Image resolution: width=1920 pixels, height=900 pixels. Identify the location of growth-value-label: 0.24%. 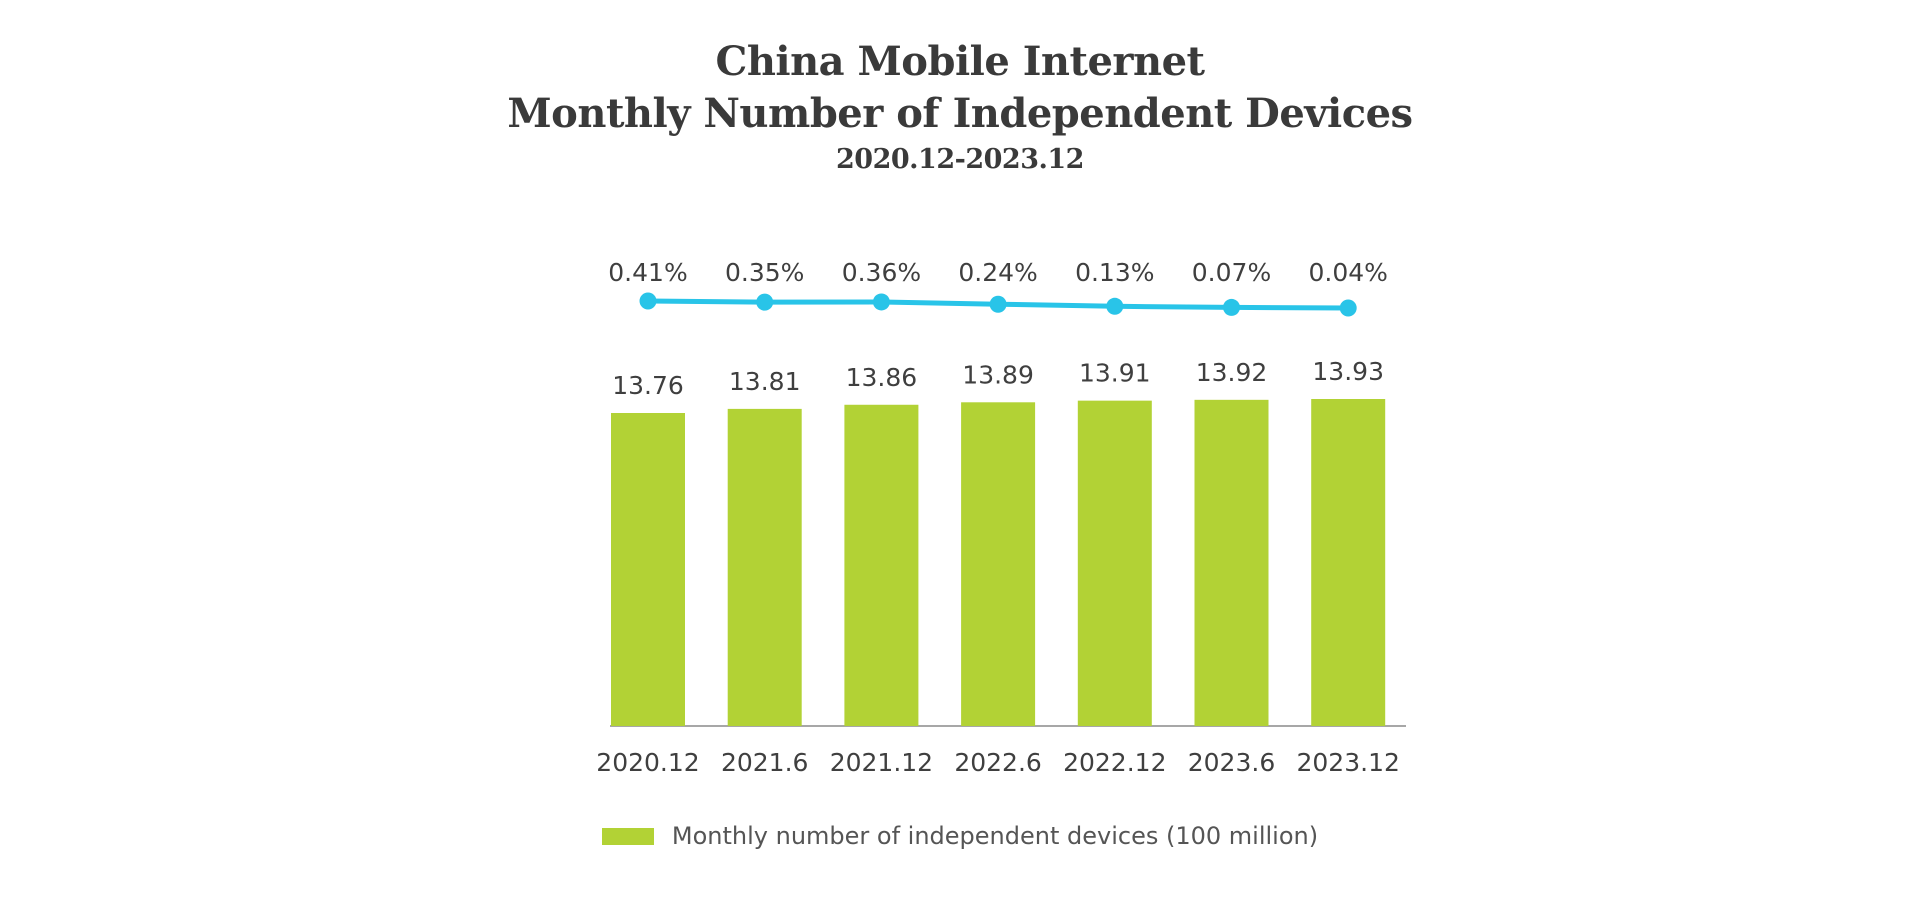
(997, 272).